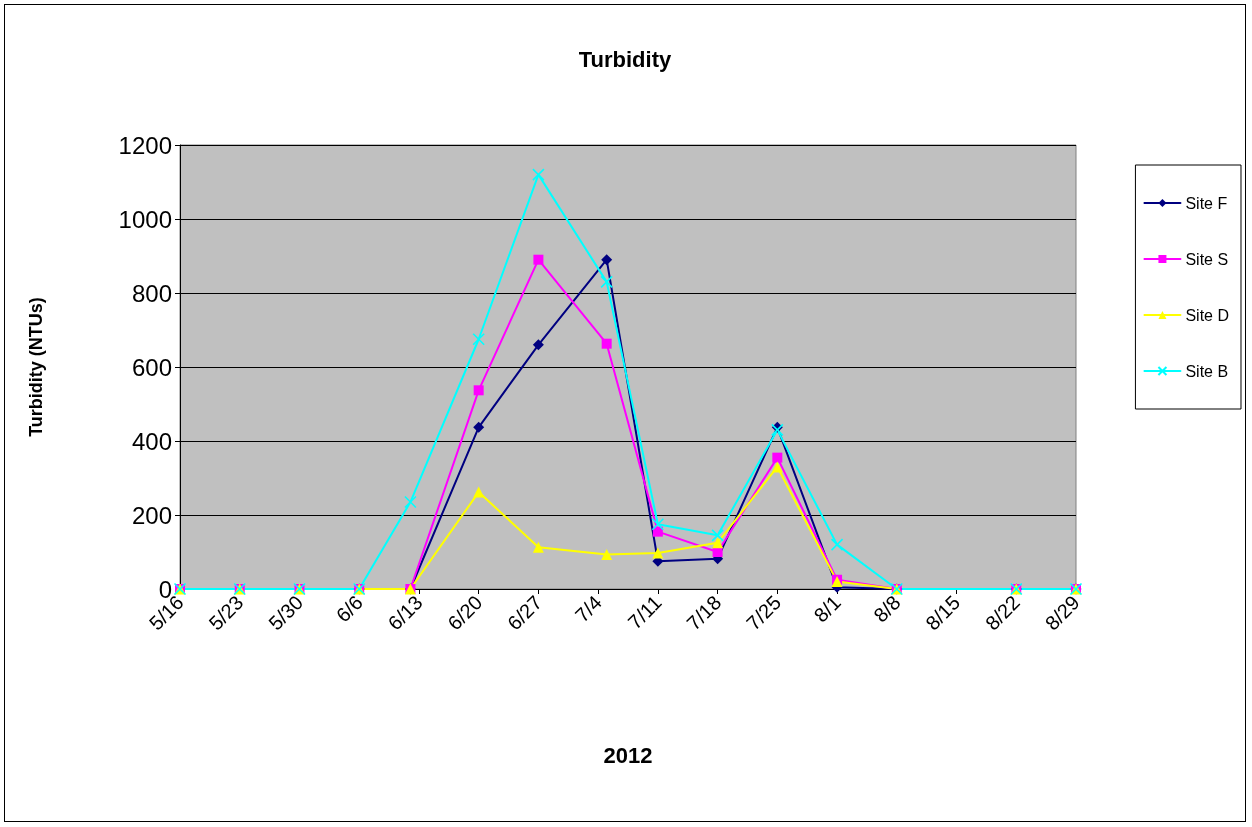  What do you see at coordinates (704, 613) in the screenshot?
I see `x-tick-label: 7/18` at bounding box center [704, 613].